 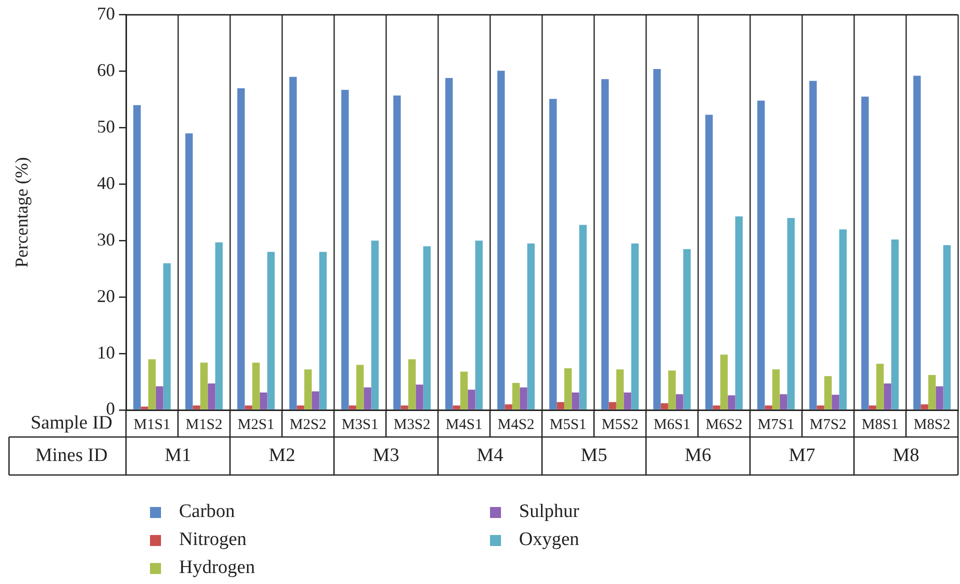 I want to click on text: M8, so click(x=906, y=455).